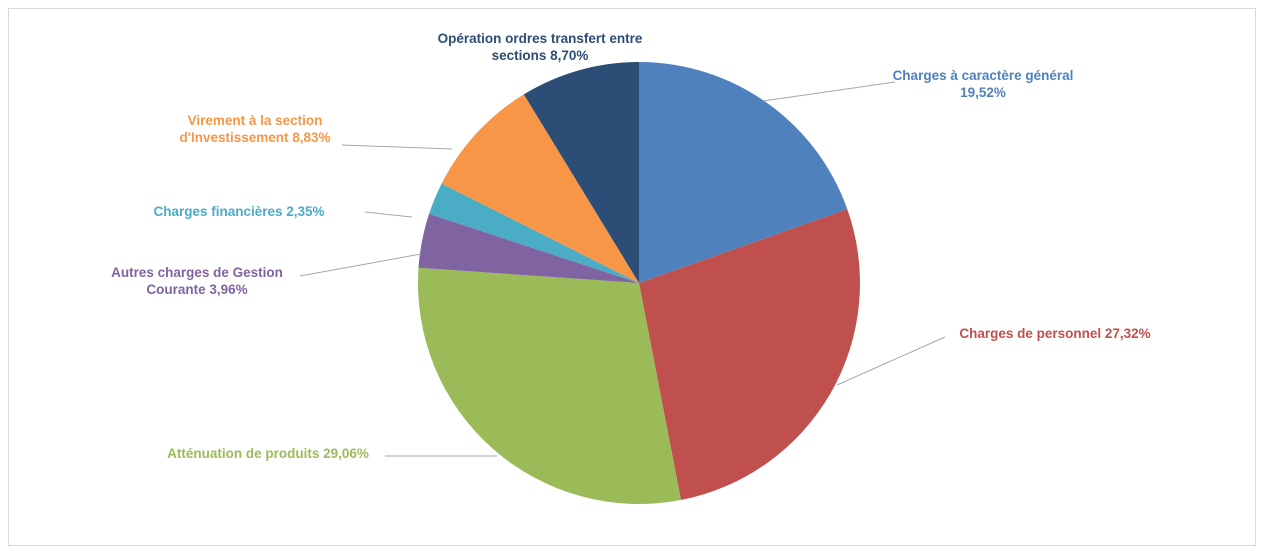 This screenshot has height=551, width=1266. Describe the element at coordinates (360, 265) in the screenshot. I see `leader-line-autres-charges-de-gestion-courante` at that location.